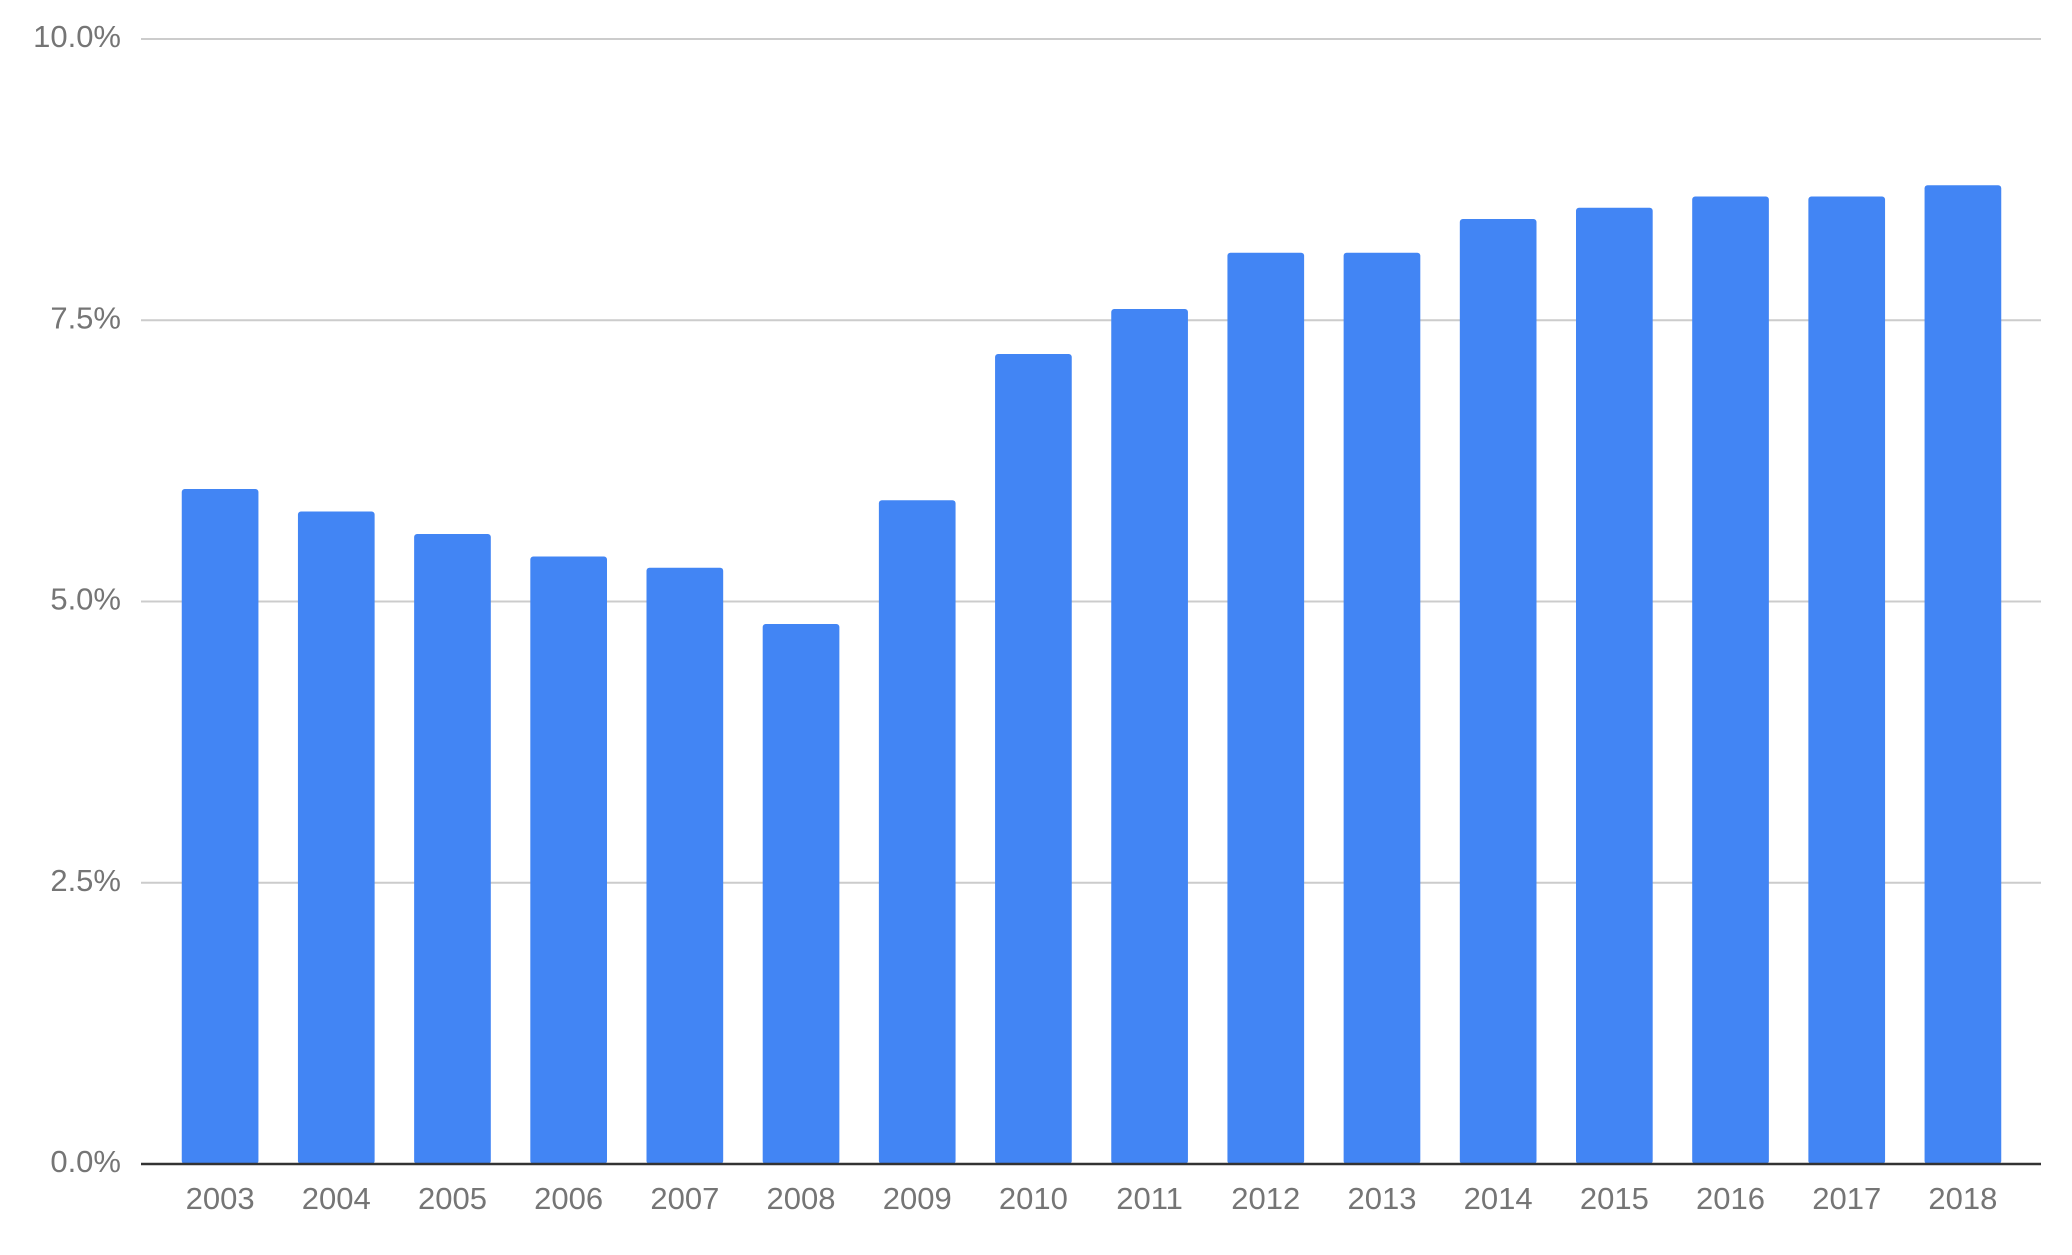 The height and width of the screenshot is (1255, 2072). What do you see at coordinates (1730, 1198) in the screenshot?
I see `x-tick-label: 2016` at bounding box center [1730, 1198].